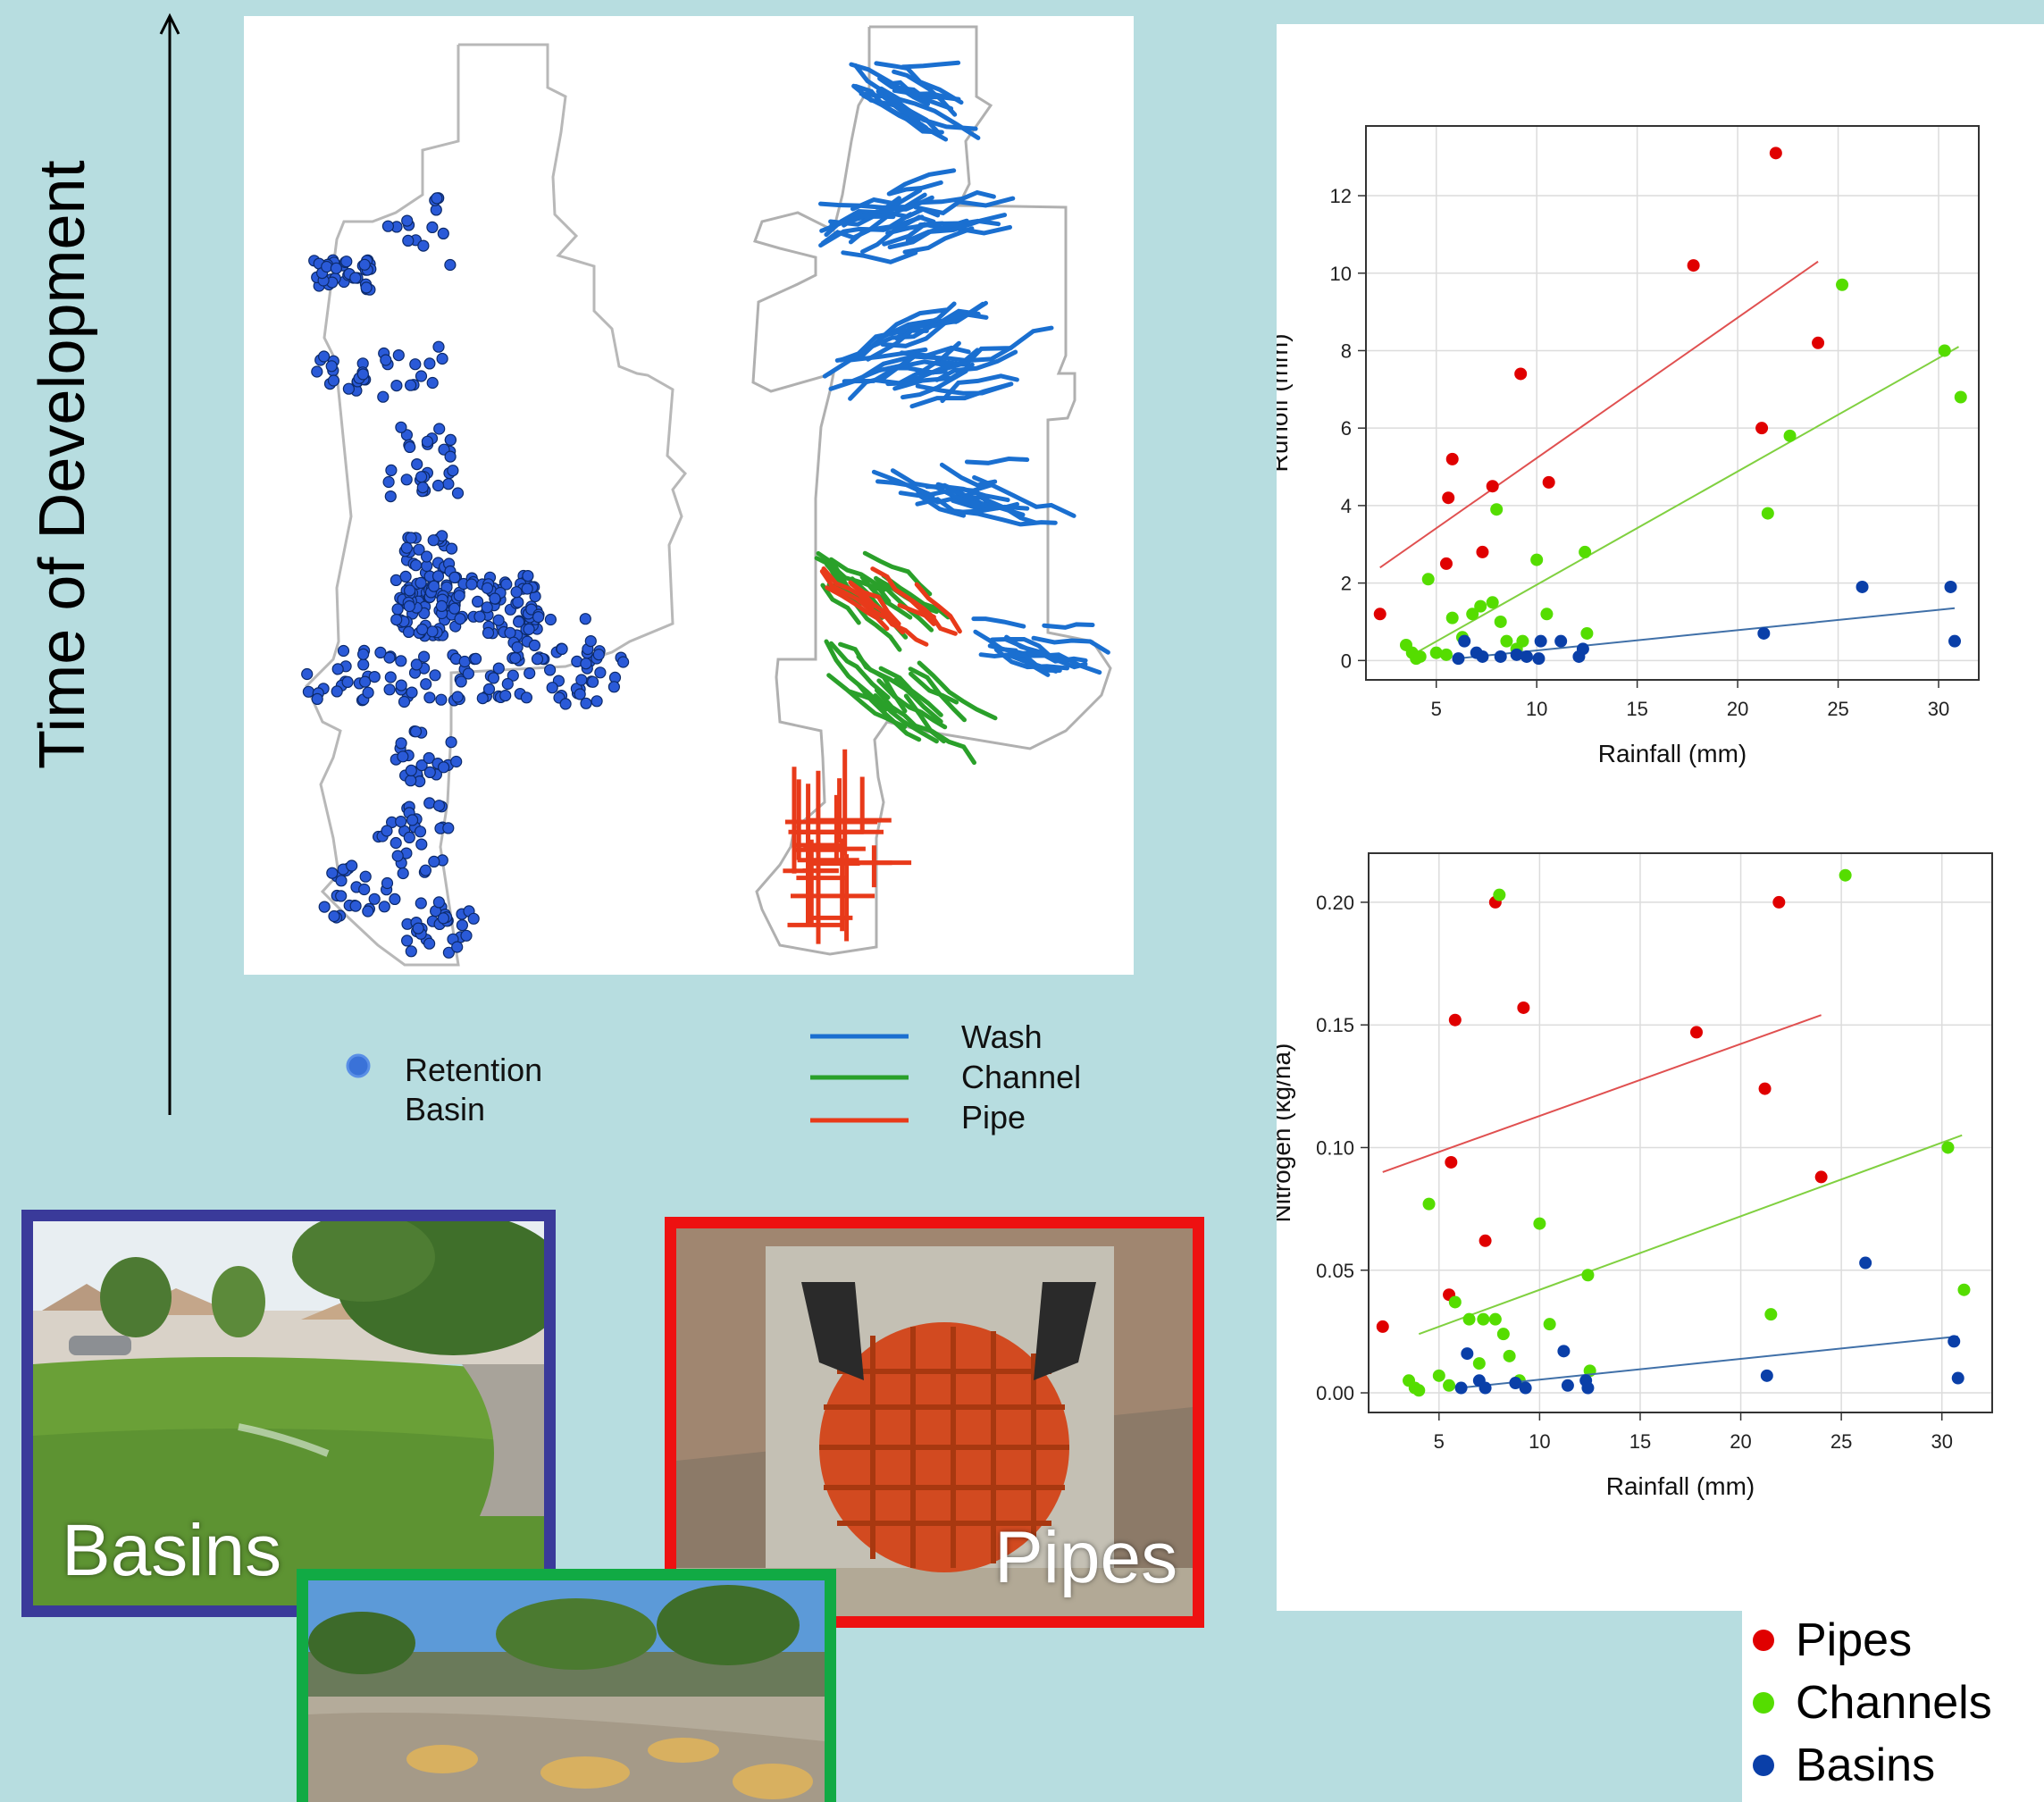  What do you see at coordinates (62, 465) in the screenshot?
I see `time-of-development-label: Time of Development` at bounding box center [62, 465].